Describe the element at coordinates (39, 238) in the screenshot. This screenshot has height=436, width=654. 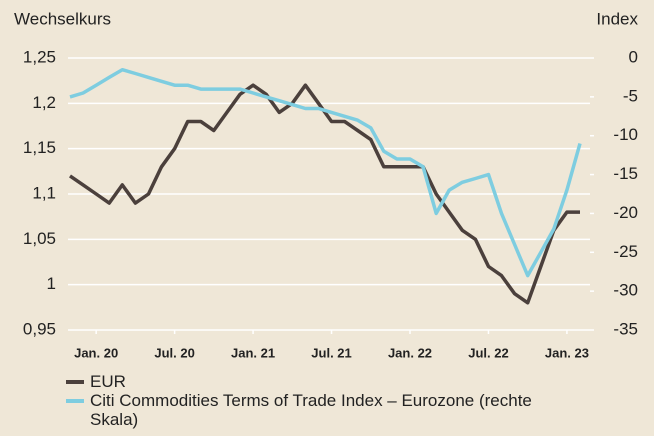
I see `y-tick-label: 1,05` at that location.